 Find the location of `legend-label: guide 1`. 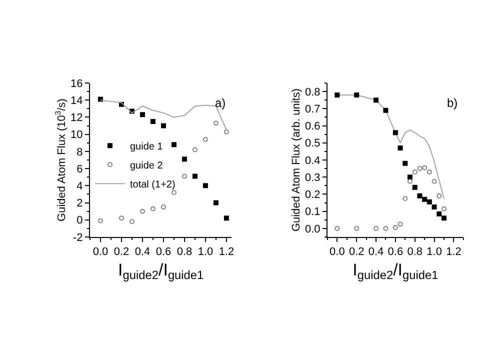

legend-label: guide 1 is located at coordinates (147, 147).